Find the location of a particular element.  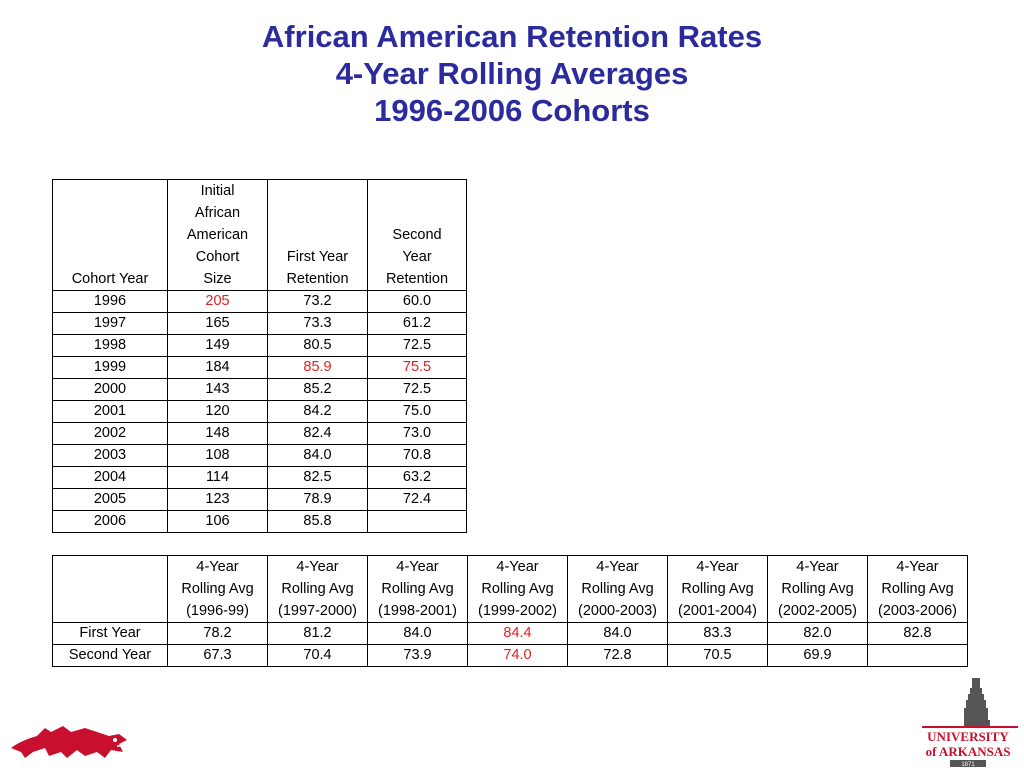

cell-value: 70.4 is located at coordinates (317, 655).